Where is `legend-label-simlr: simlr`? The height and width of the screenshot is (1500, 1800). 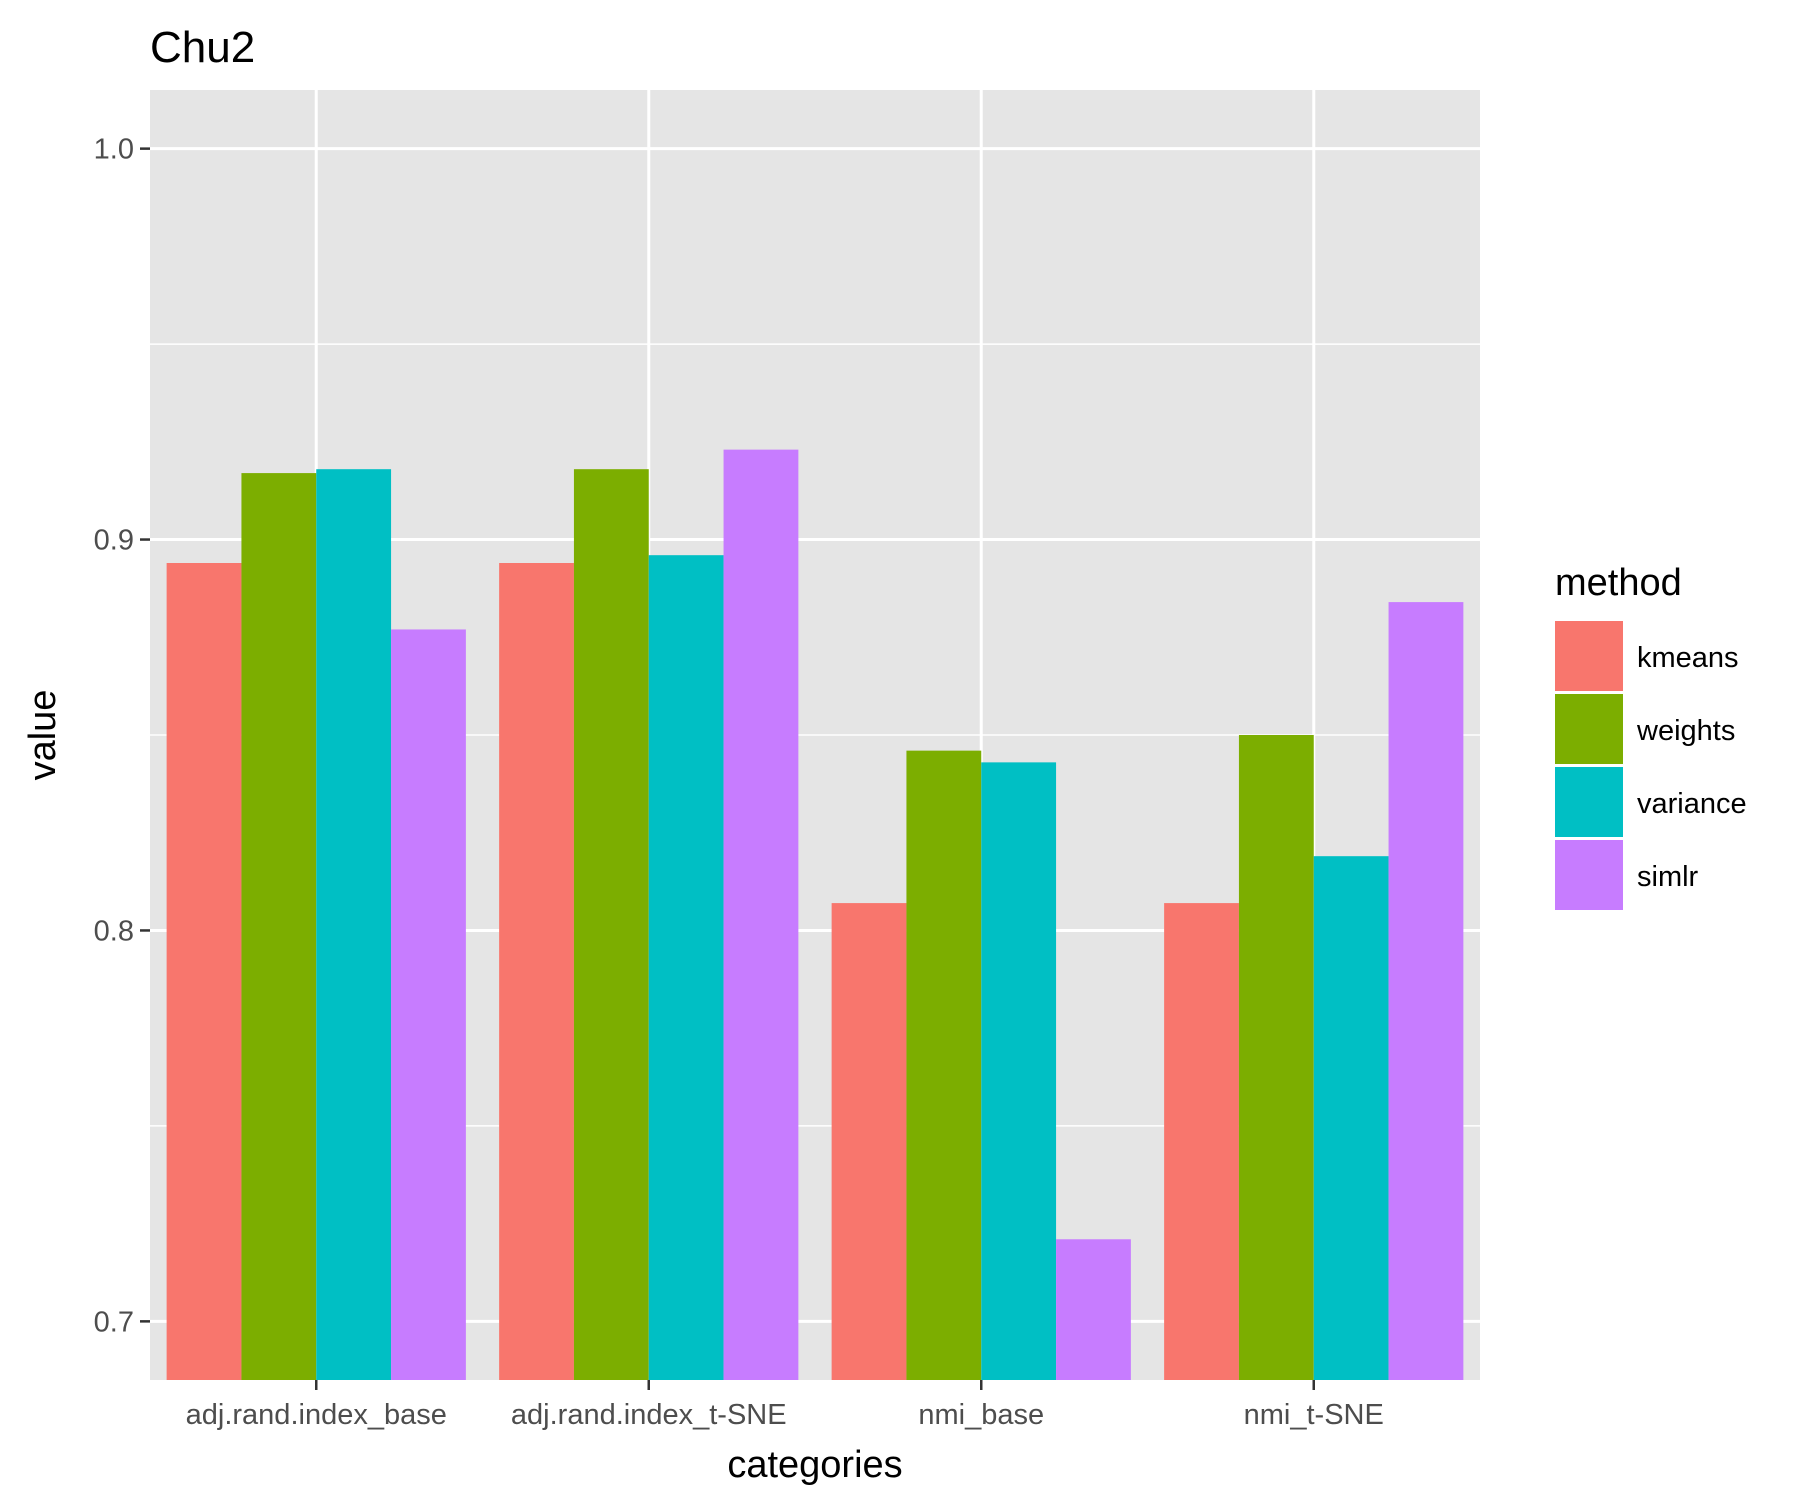
legend-label-simlr: simlr is located at coordinates (1668, 877).